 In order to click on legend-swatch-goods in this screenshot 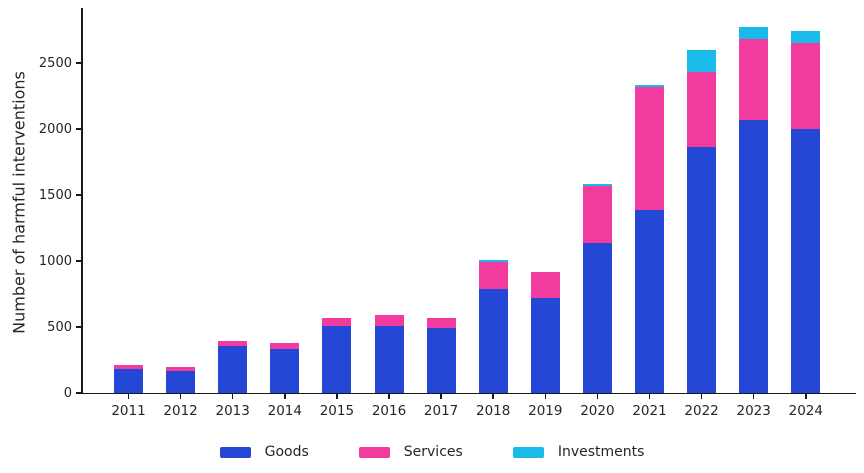, I will do `click(235, 452)`.